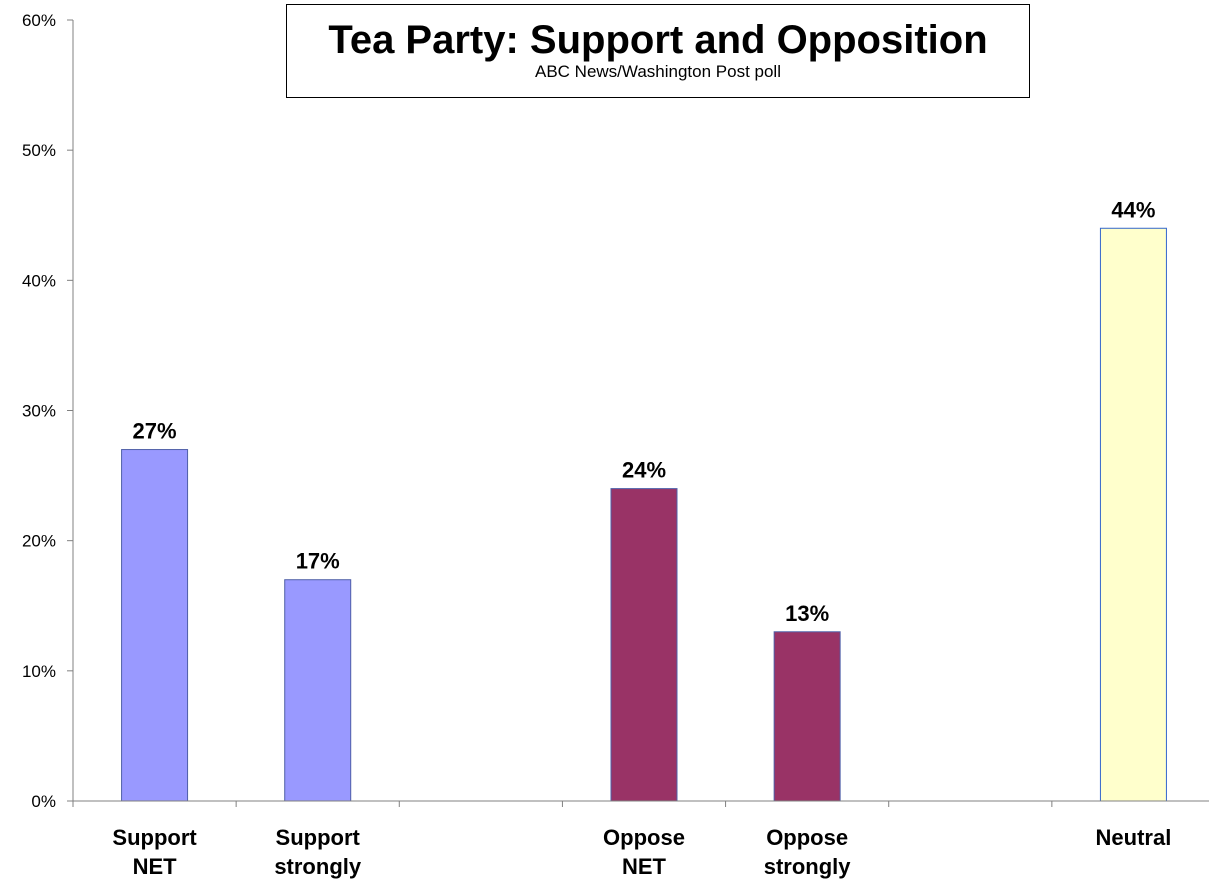 The height and width of the screenshot is (882, 1209). Describe the element at coordinates (658, 40) in the screenshot. I see `chart-title: Tea Party: Support and Opposition` at that location.